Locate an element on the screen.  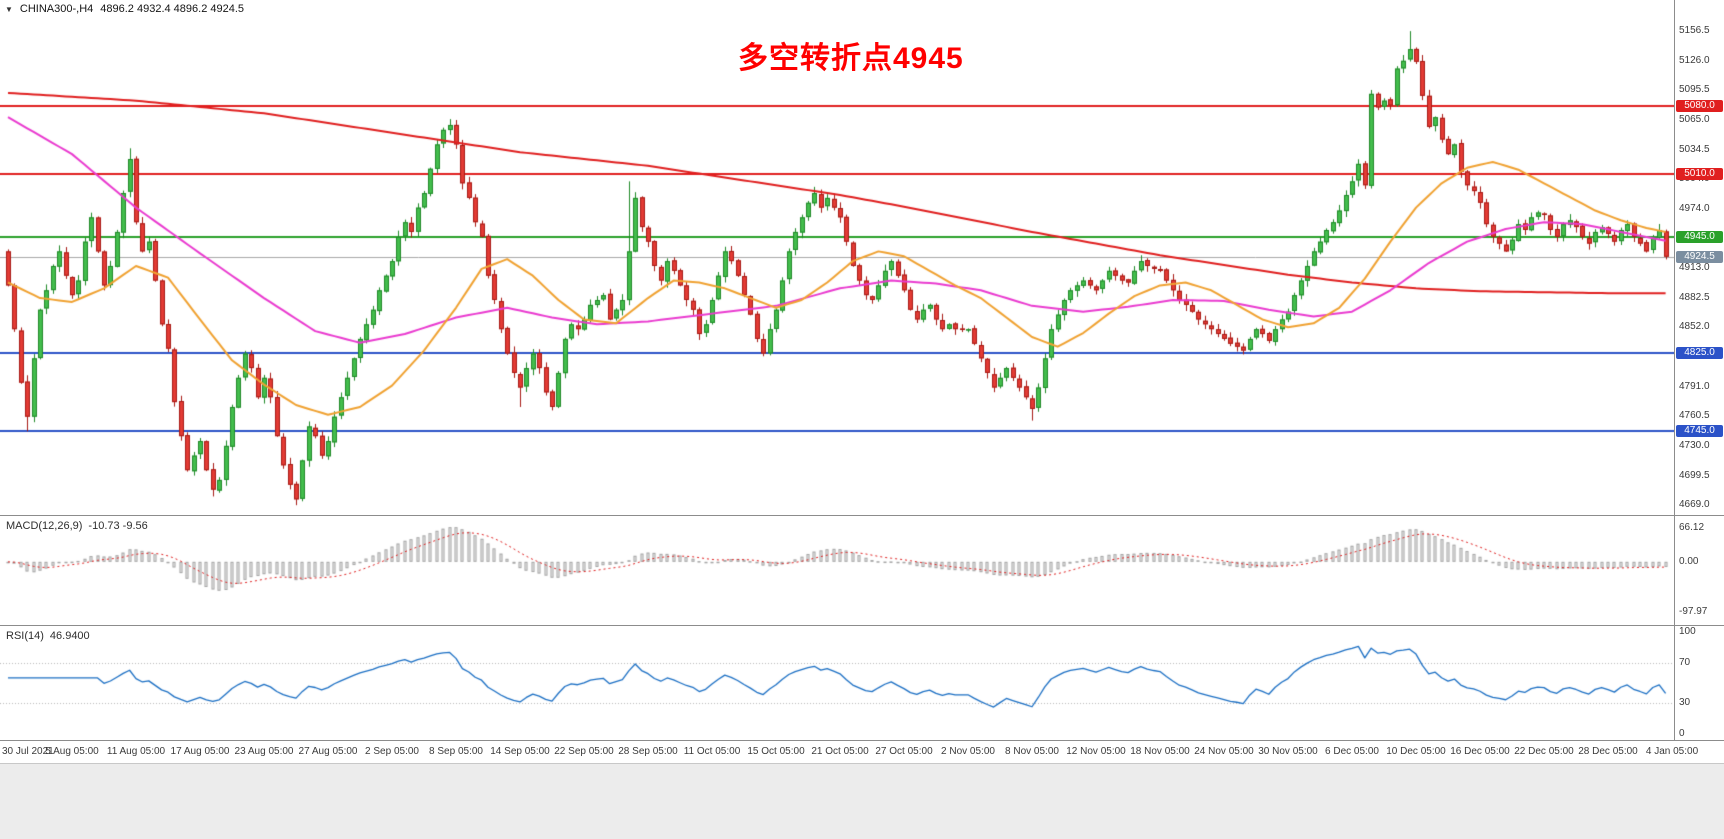
macd-indicator-name: MACD(12,26,9) is located at coordinates (44, 526).